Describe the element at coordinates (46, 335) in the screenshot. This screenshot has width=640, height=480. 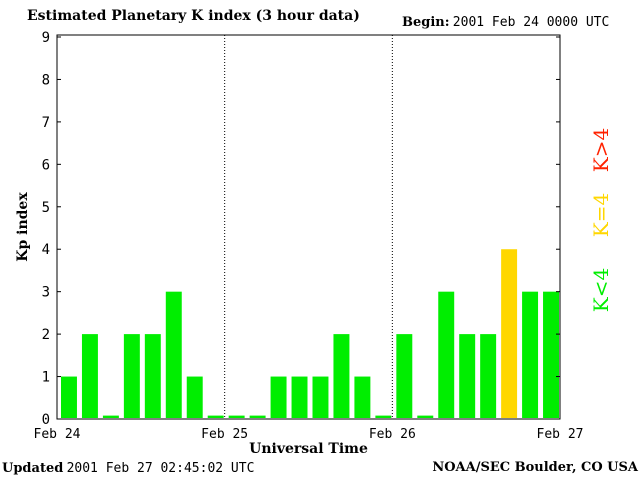
I see `y-tick-label: 2` at that location.